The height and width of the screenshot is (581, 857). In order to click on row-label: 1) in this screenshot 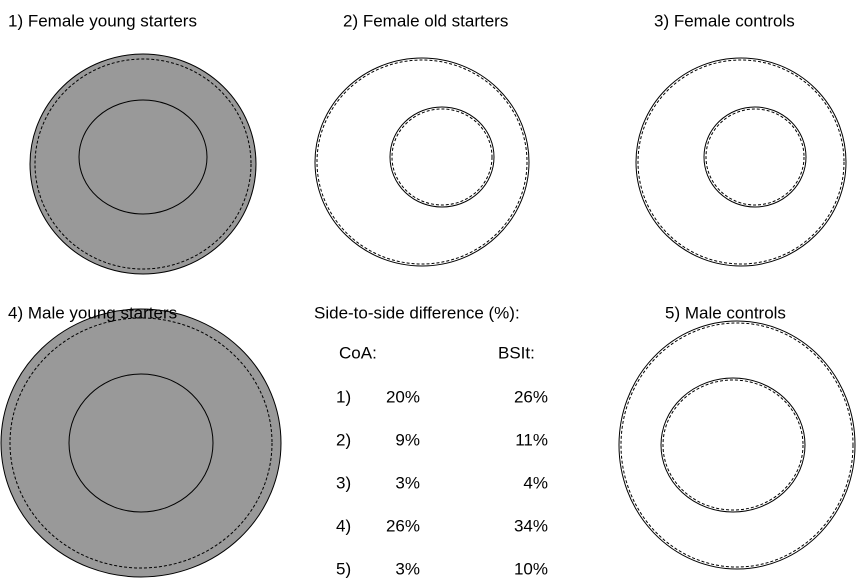, I will do `click(343, 396)`.